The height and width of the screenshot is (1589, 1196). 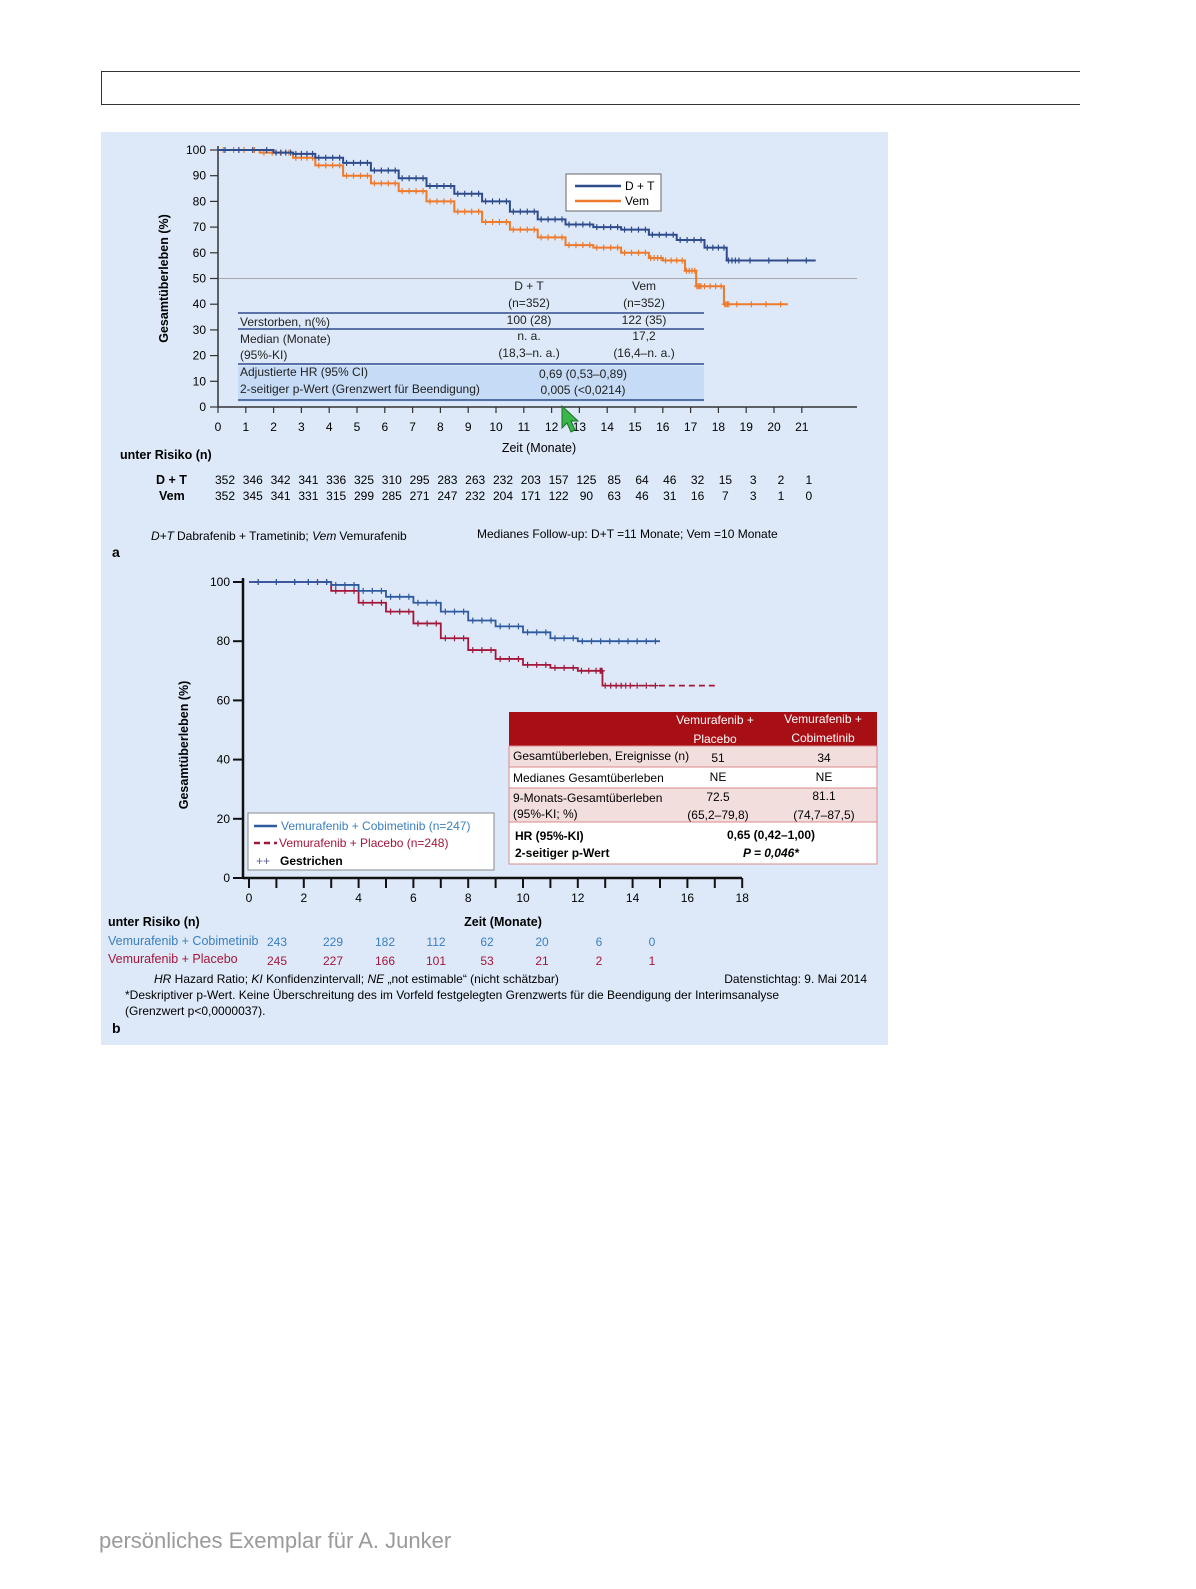 I want to click on x-tick-label-a: 11, so click(x=524, y=427).